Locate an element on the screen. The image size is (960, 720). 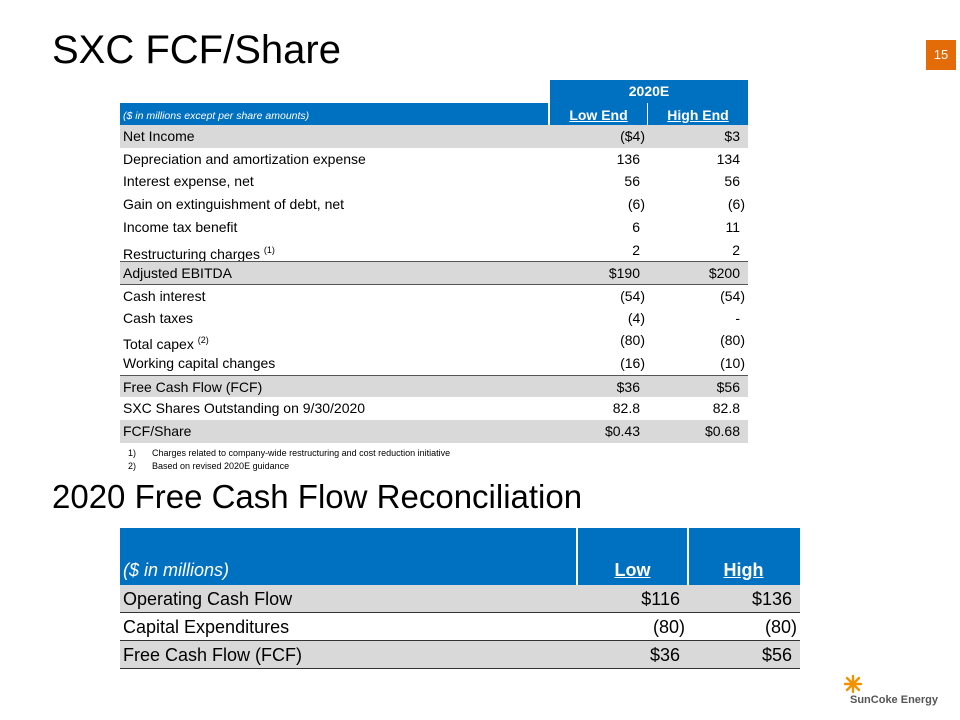
footnote-text: Based on revised 2020E guidance is located at coordinates (221, 465).